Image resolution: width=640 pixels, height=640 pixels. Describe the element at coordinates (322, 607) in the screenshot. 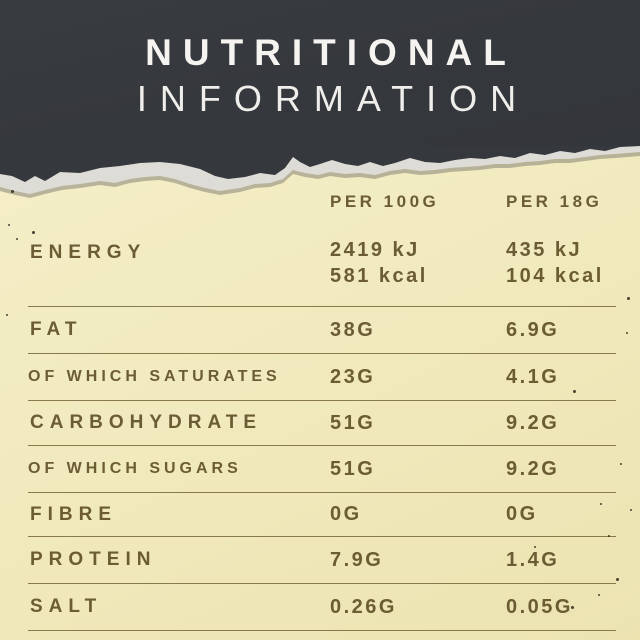

I see `table-row-salt: SALT 0.26G 0.05G` at that location.